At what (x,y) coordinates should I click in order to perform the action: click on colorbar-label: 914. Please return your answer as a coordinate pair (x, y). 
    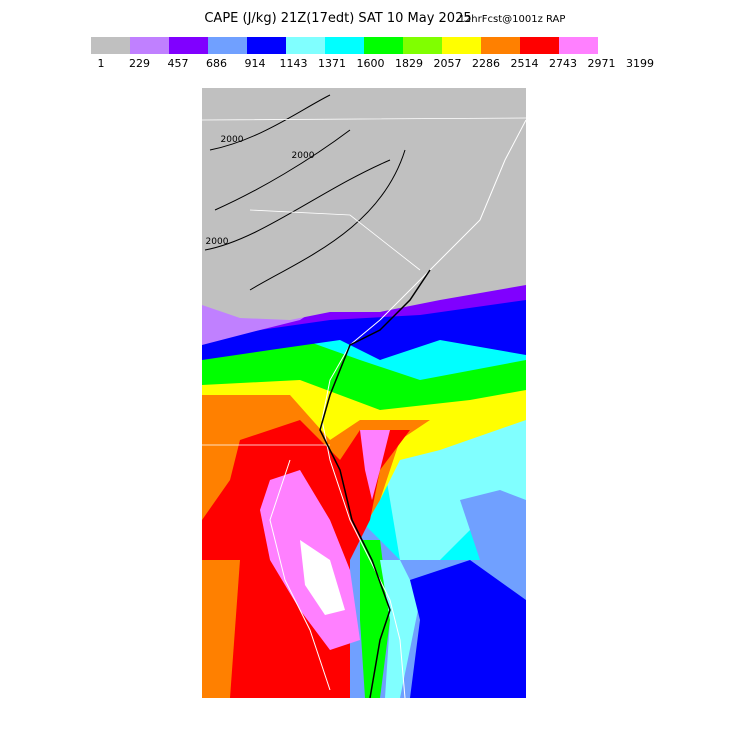
    Looking at the image, I should click on (255, 63).